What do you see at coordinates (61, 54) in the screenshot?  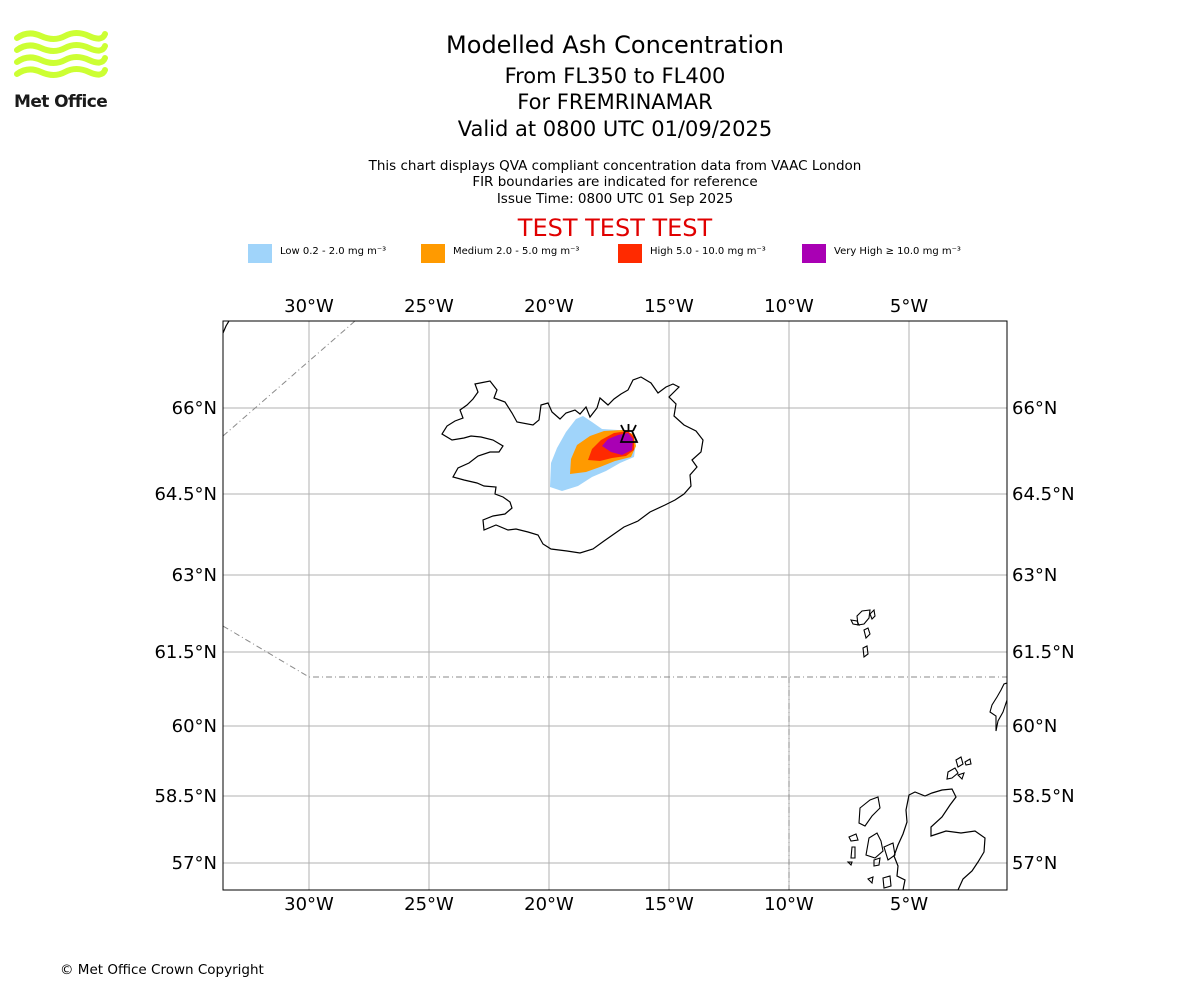 I see `met-office-waves-icon` at bounding box center [61, 54].